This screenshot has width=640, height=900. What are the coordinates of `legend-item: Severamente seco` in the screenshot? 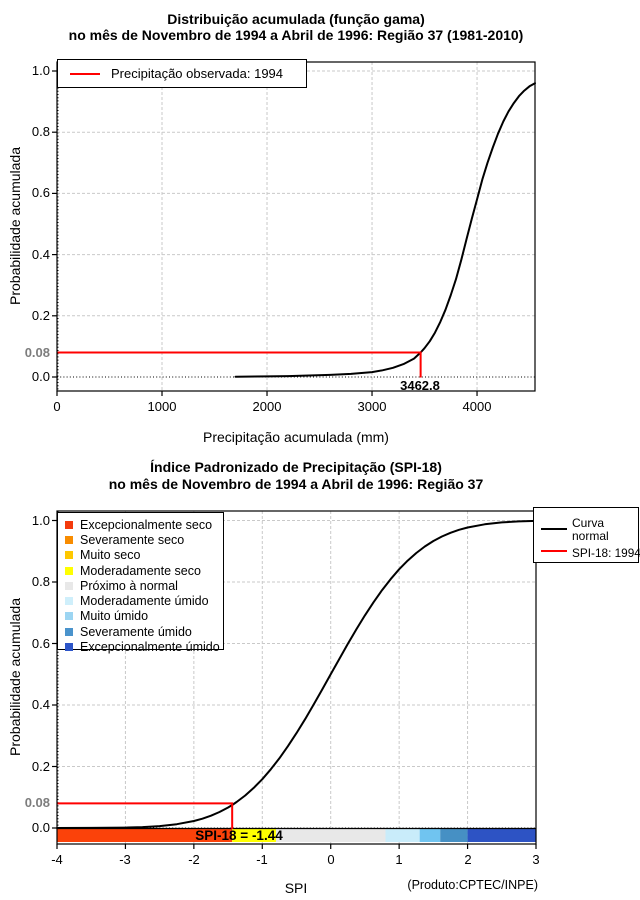 It's located at (140, 539).